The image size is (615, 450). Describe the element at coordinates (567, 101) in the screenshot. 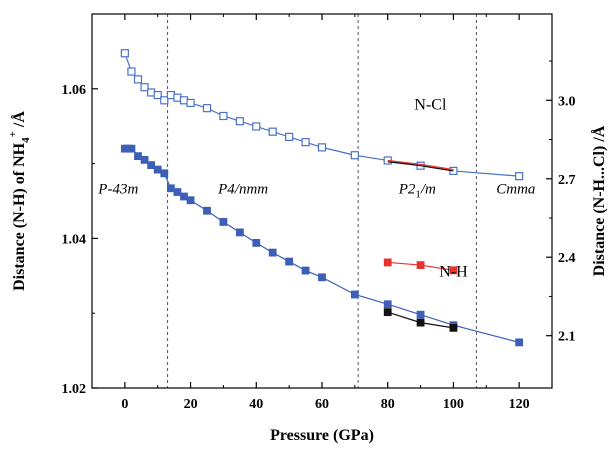

I see `y-right-tick-label: 3.0` at that location.